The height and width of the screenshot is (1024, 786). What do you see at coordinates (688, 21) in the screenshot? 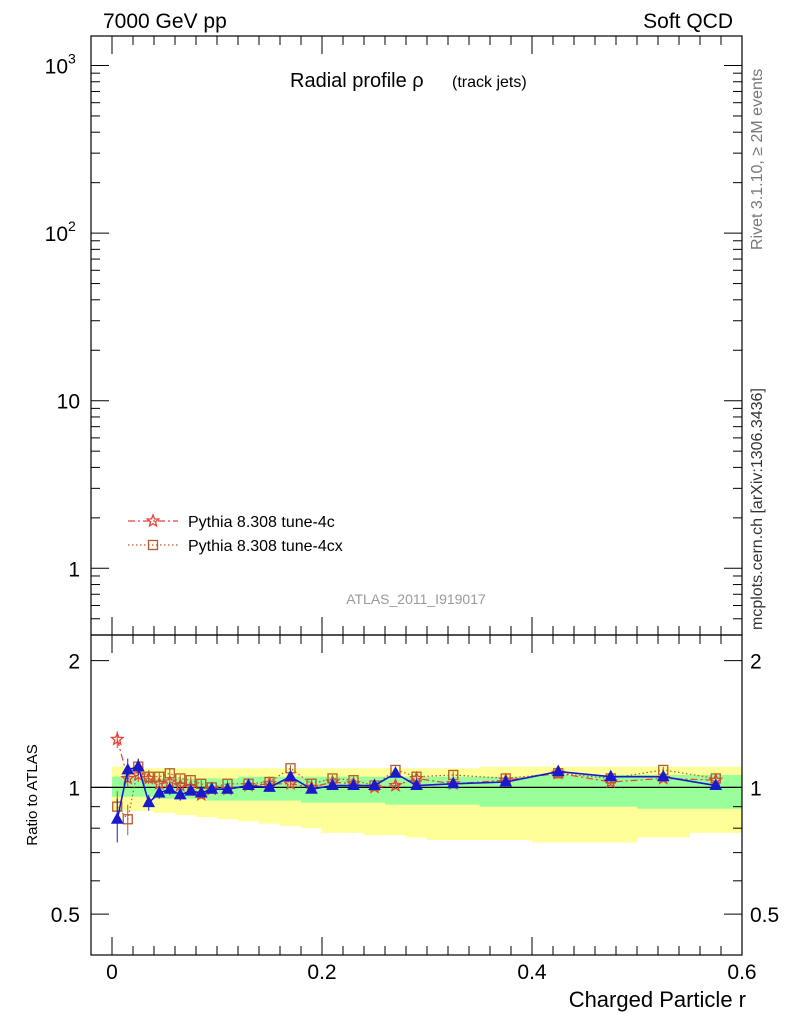
I see `category-label: Soft QCD` at bounding box center [688, 21].